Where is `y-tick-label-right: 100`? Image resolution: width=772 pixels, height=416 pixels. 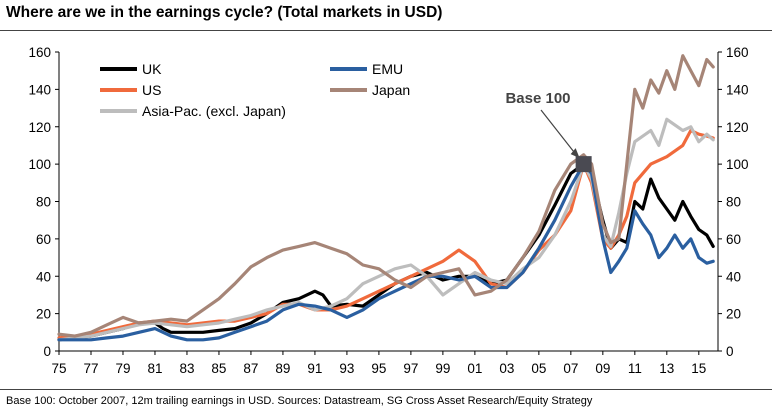 y-tick-label-right: 100 is located at coordinates (737, 164).